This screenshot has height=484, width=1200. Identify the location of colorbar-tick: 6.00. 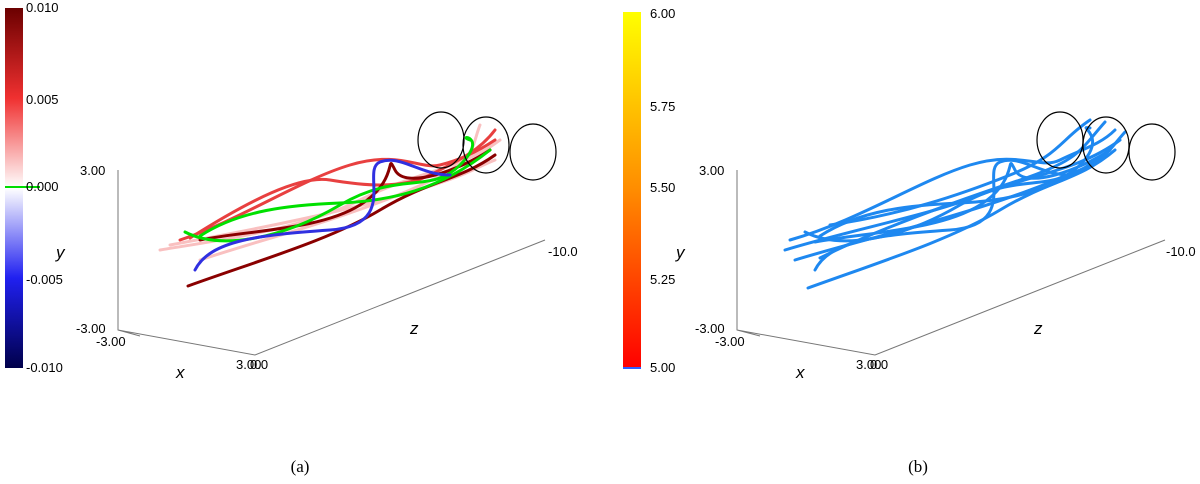
(662, 13).